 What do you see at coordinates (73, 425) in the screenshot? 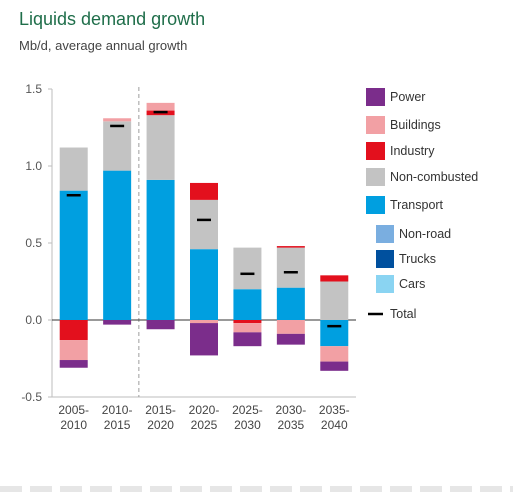
I see `x-tick-label: 2010` at bounding box center [73, 425].